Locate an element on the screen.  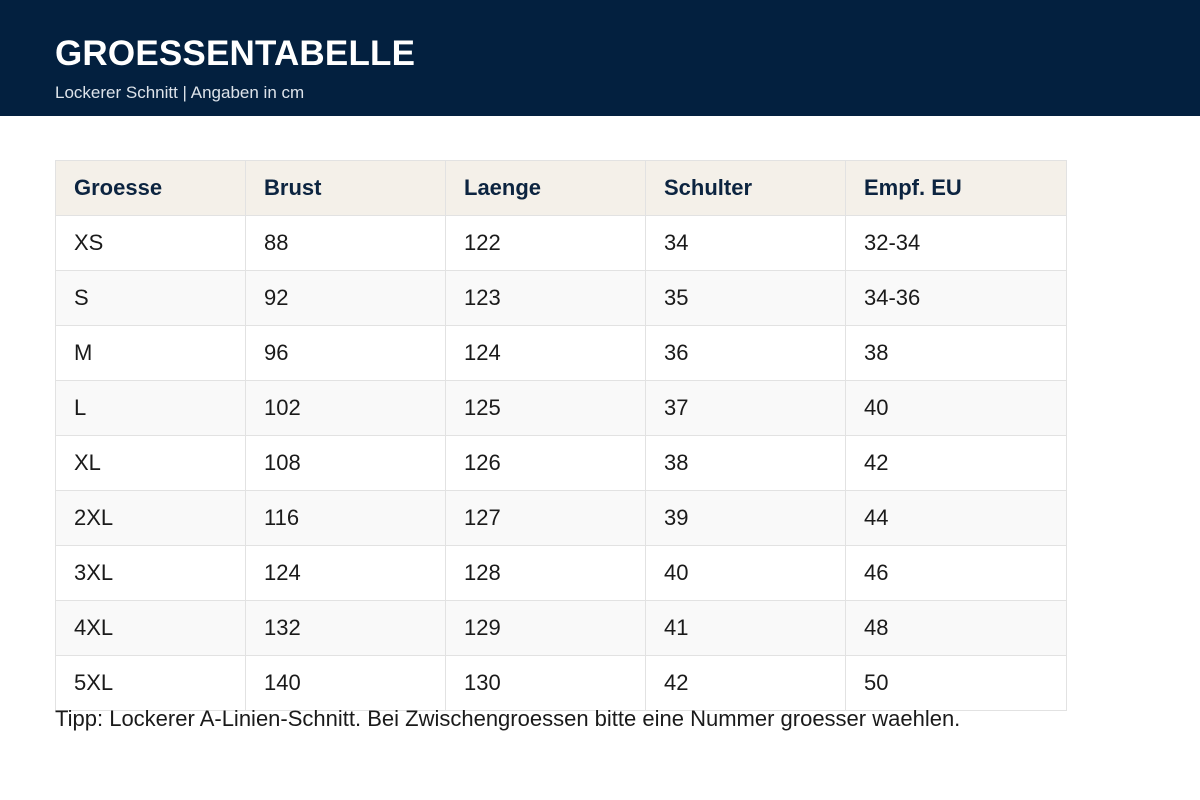
cell-chest: 92 is located at coordinates (345, 298).